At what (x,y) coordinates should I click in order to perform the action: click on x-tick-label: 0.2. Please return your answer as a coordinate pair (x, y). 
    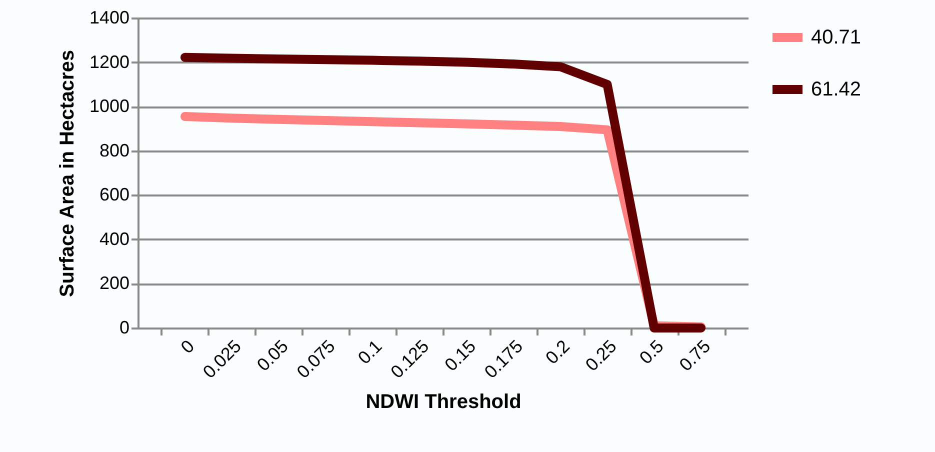
    Looking at the image, I should click on (558, 352).